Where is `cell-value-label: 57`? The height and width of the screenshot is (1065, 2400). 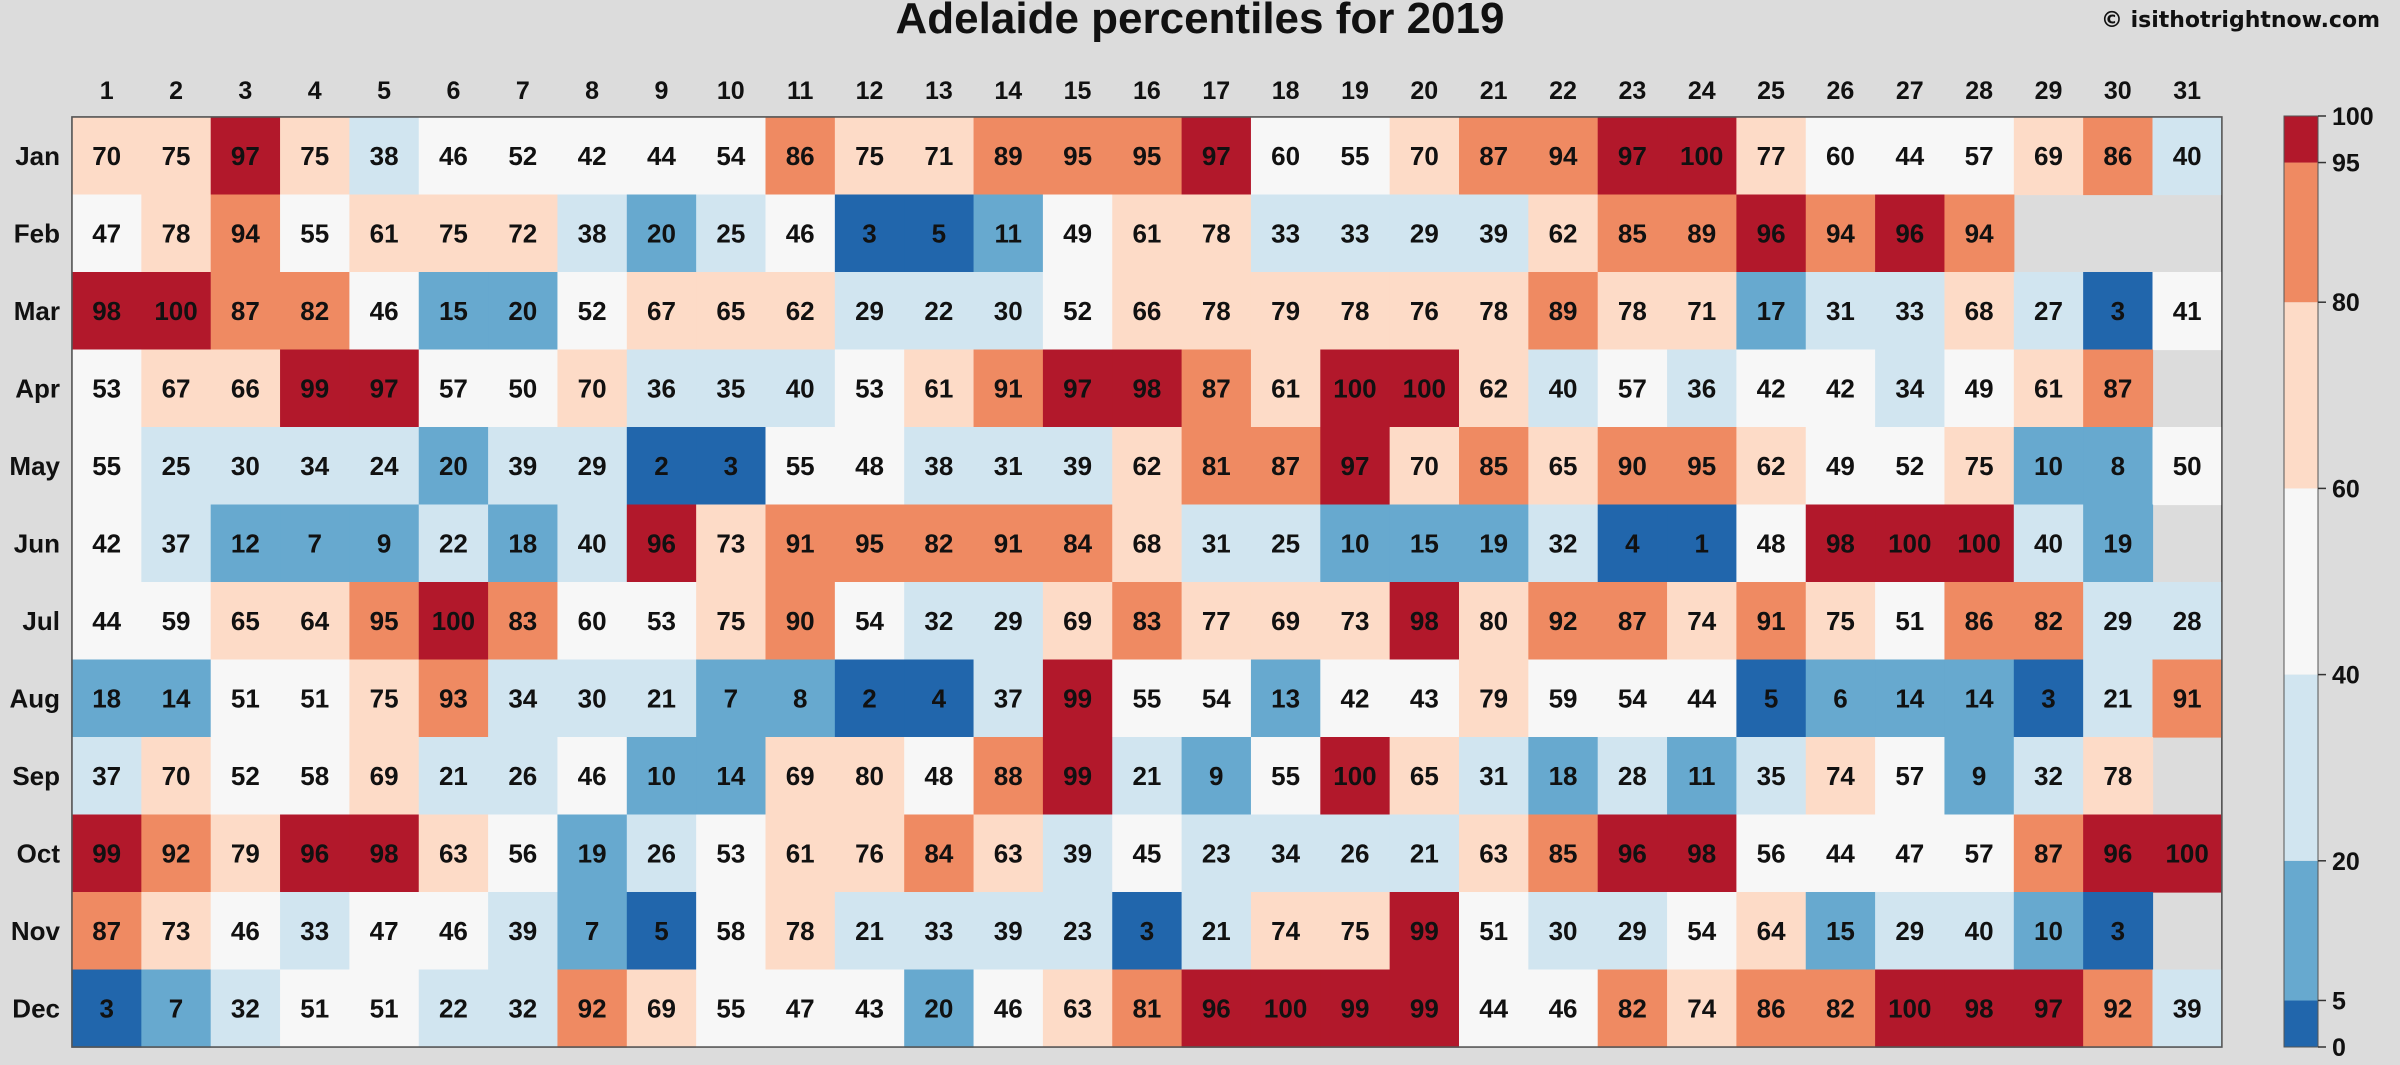 cell-value-label: 57 is located at coordinates (453, 388).